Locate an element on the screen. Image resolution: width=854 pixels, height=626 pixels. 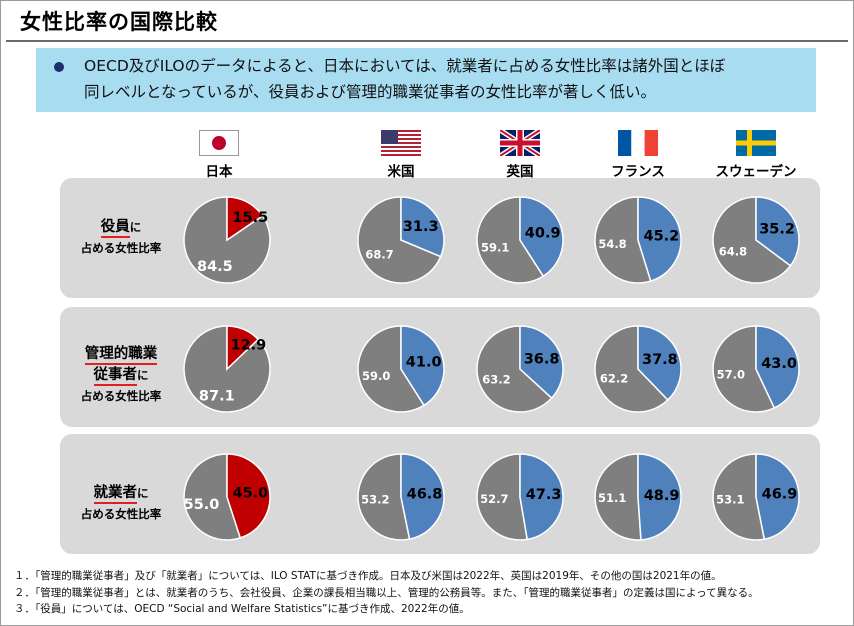
pie-slice-rest-workers-japan is located at coordinates (212, 497).